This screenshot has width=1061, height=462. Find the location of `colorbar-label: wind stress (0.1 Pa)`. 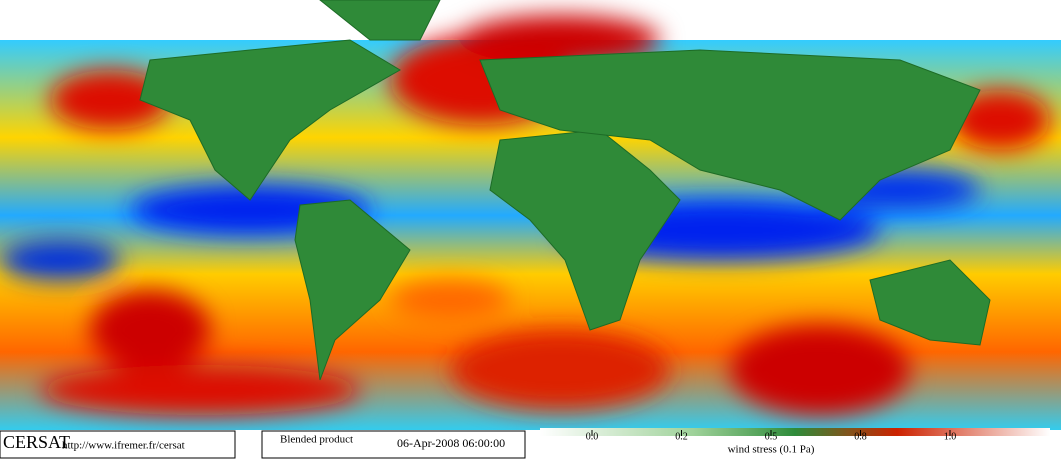

colorbar-label: wind stress (0.1 Pa) is located at coordinates (771, 450).